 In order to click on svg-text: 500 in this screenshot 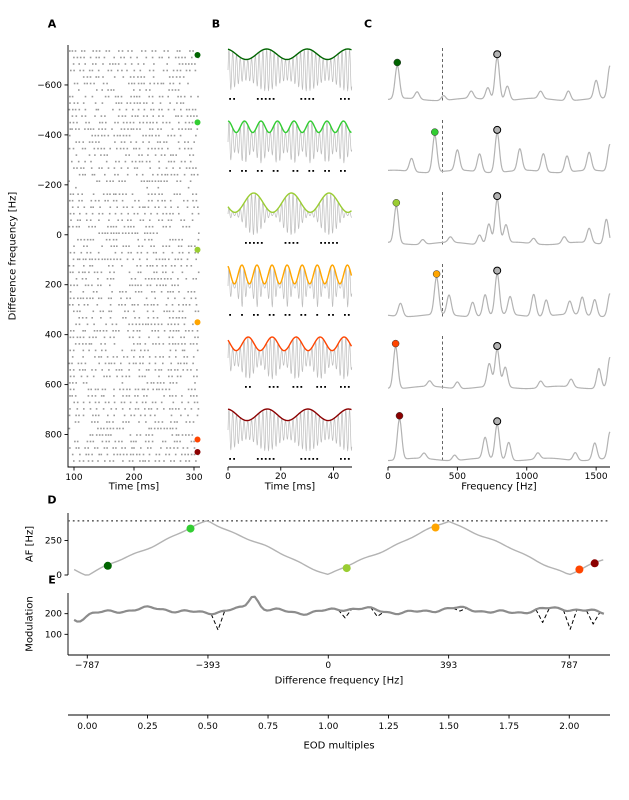, I will do `click(457, 477)`.